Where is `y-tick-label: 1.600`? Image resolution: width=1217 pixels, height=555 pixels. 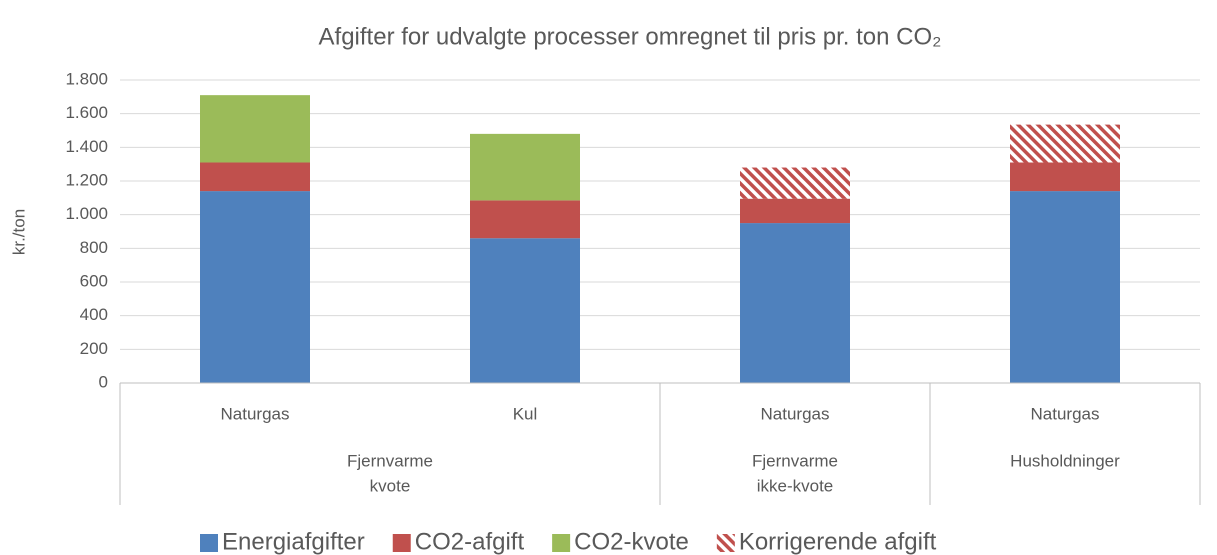
y-tick-label: 1.600 is located at coordinates (86, 112).